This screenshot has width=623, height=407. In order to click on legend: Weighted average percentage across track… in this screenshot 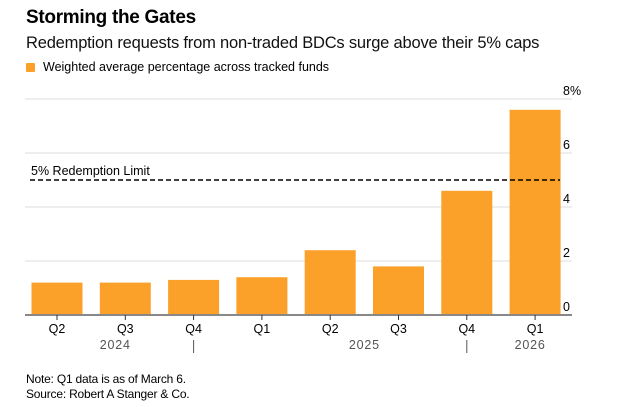, I will do `click(177, 67)`.